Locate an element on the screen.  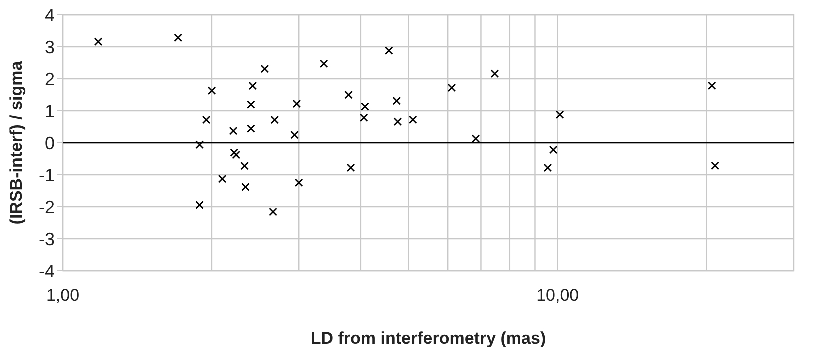
x-axis-title: LD from interferometry (mas) is located at coordinates (428, 338).